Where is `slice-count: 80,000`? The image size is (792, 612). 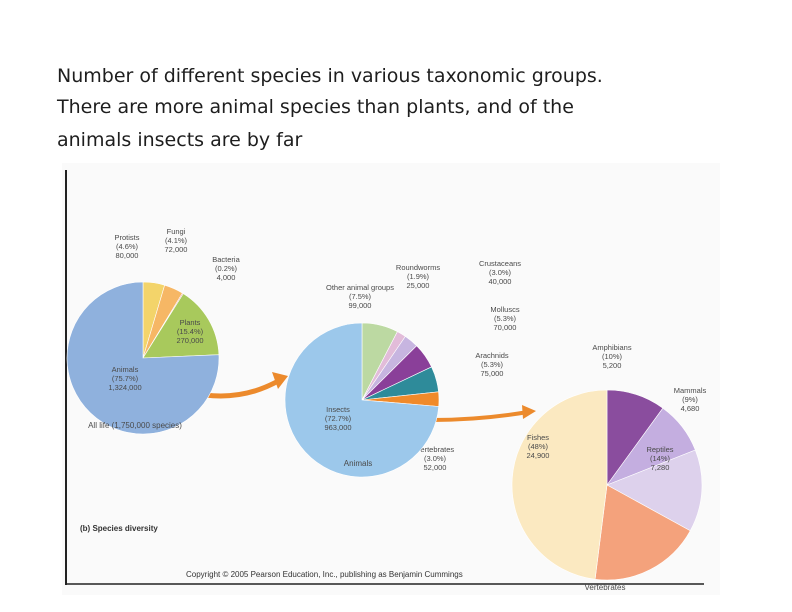 slice-count: 80,000 is located at coordinates (127, 255).